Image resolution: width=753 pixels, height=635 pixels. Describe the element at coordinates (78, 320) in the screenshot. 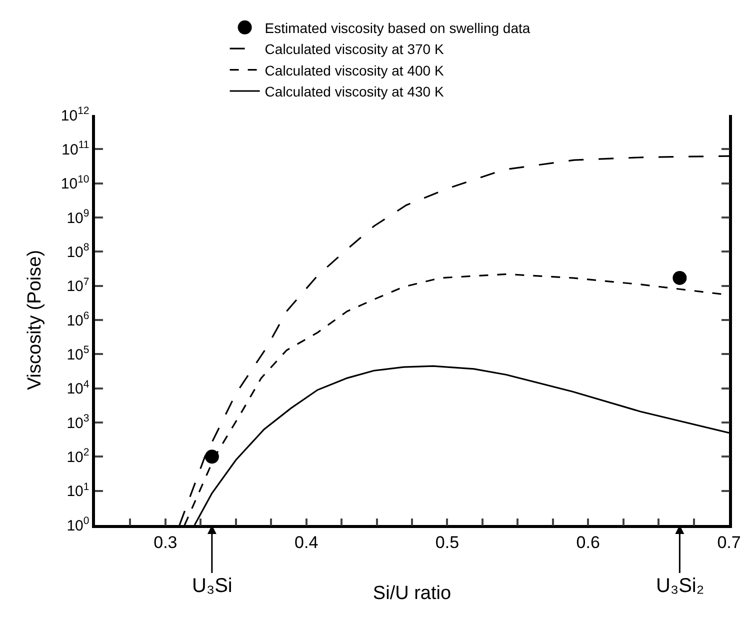

I see `y-tick-label: 10$^{6}$` at that location.